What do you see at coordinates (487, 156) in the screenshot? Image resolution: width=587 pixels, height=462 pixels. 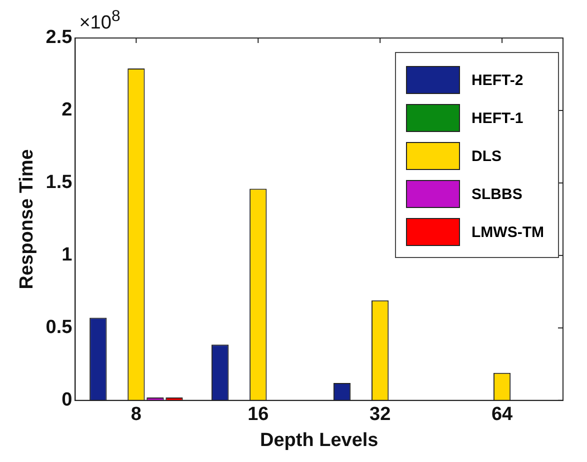 I see `legend-label: DLS` at bounding box center [487, 156].